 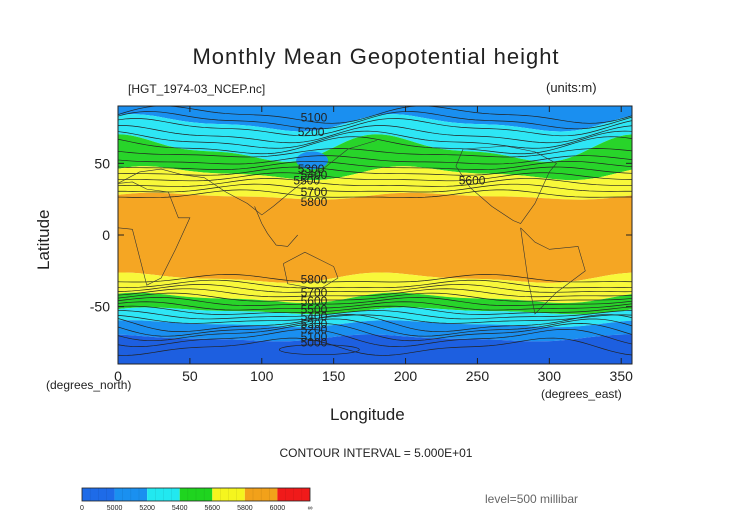 What do you see at coordinates (581, 394) in the screenshot?
I see `x-axis-units: (degrees_east)` at bounding box center [581, 394].